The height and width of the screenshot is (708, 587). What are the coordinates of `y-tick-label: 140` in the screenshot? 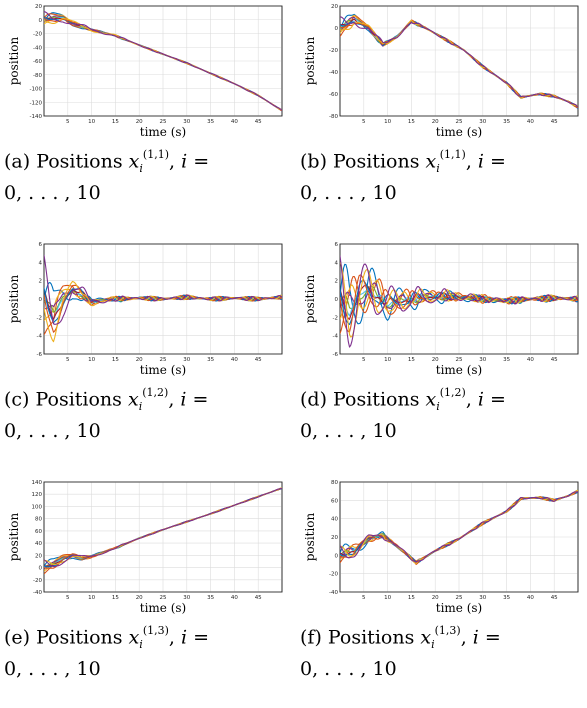 It's located at (37, 483).